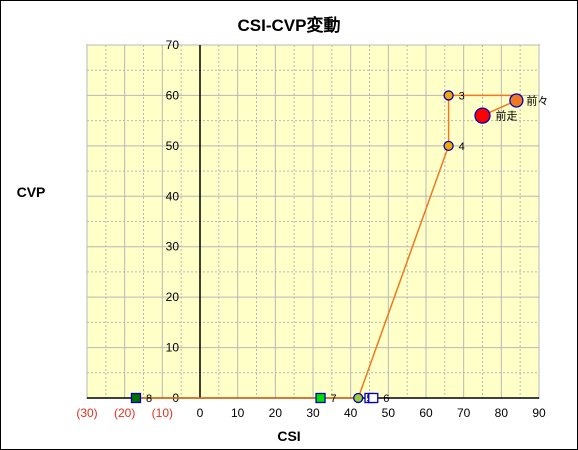 The width and height of the screenshot is (578, 450). What do you see at coordinates (351, 413) in the screenshot?
I see `x-tick-label: 40` at bounding box center [351, 413].